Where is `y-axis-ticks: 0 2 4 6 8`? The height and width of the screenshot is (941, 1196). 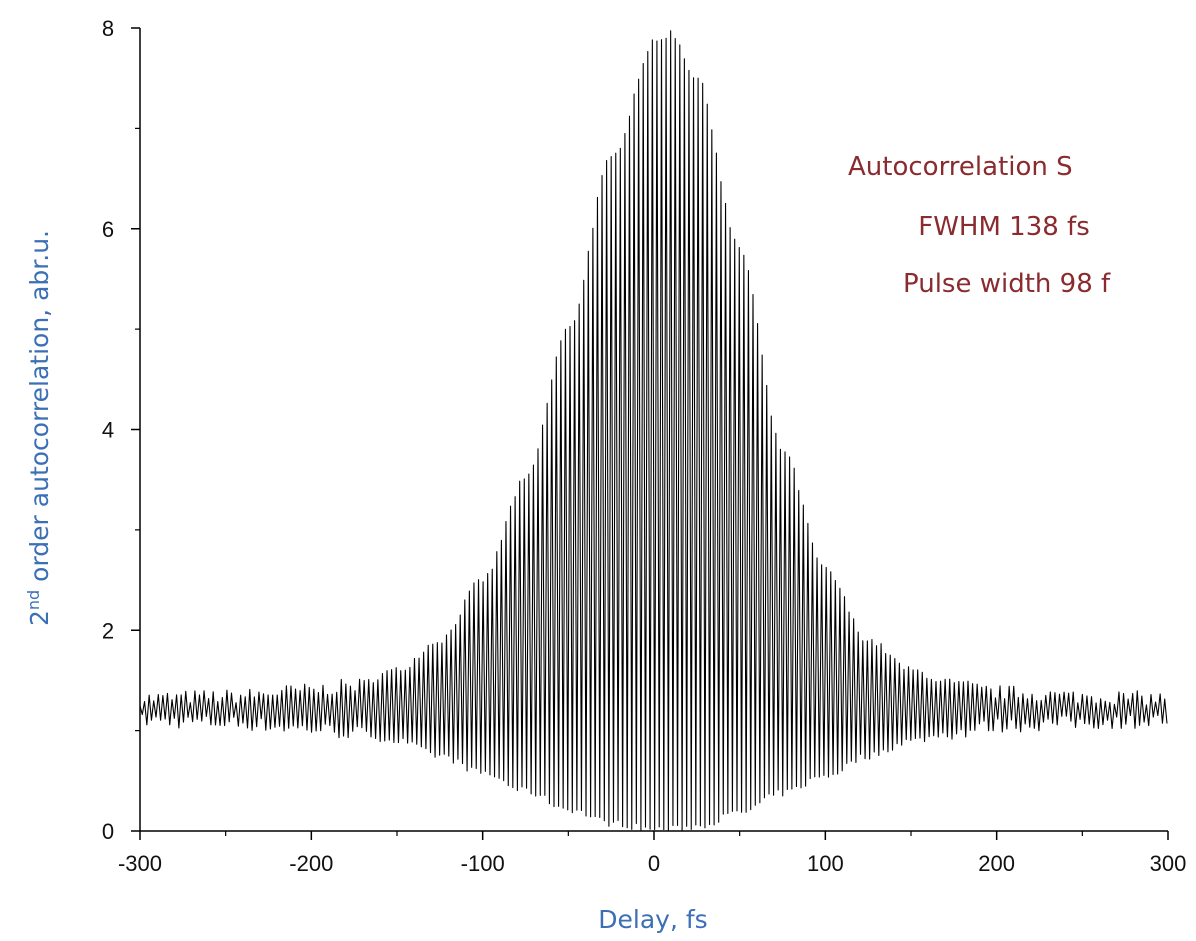 y-axis-ticks: 0 2 4 6 8 is located at coordinates (121, 430).